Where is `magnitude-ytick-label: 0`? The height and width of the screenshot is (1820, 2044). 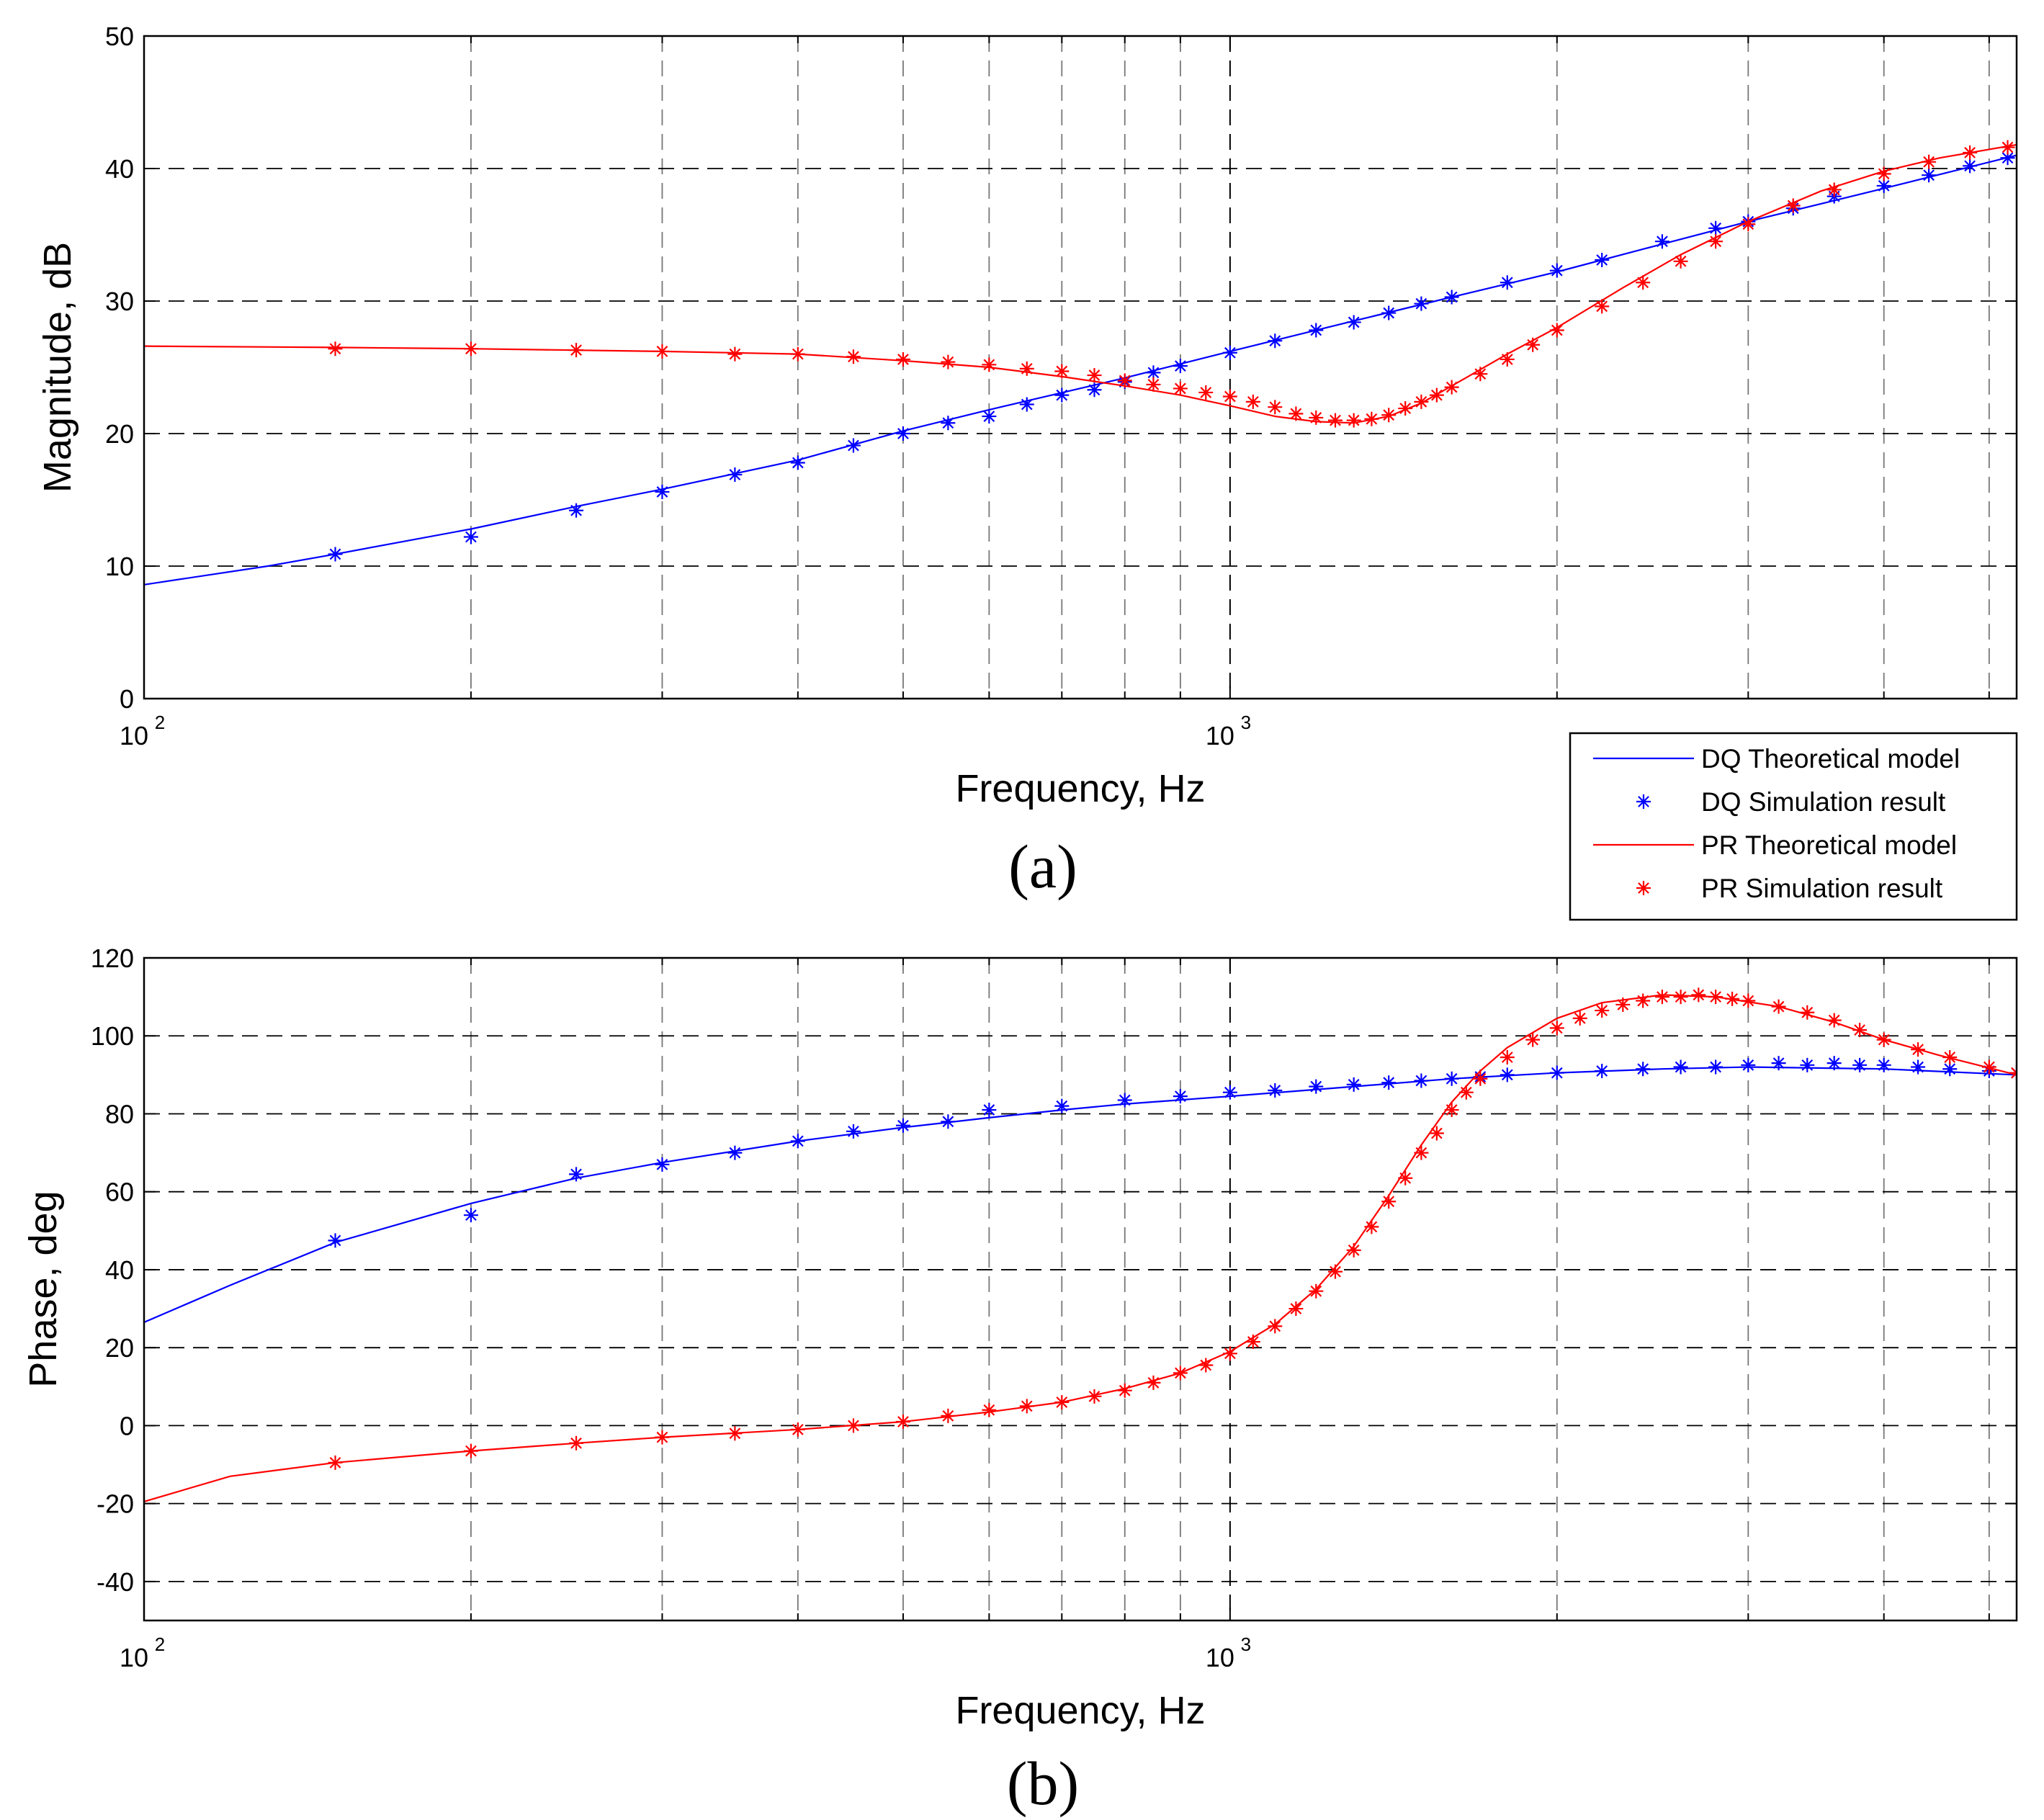
magnitude-ytick-label: 0 is located at coordinates (127, 699).